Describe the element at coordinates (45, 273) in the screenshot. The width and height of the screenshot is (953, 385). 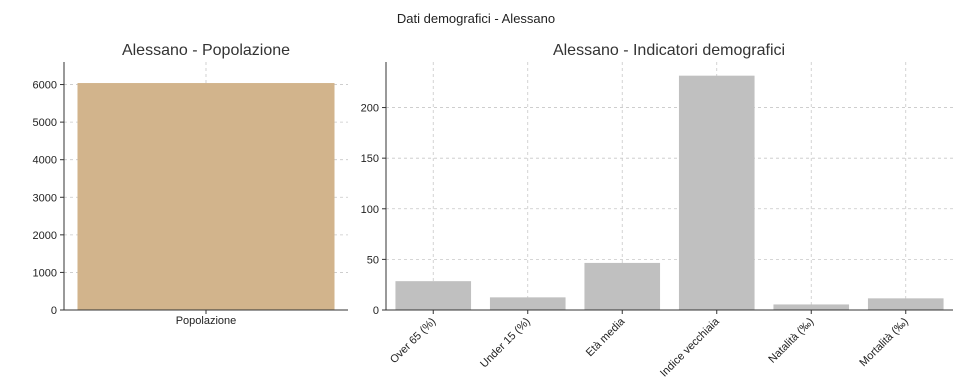
I see `population-ytick-label: 1000` at that location.